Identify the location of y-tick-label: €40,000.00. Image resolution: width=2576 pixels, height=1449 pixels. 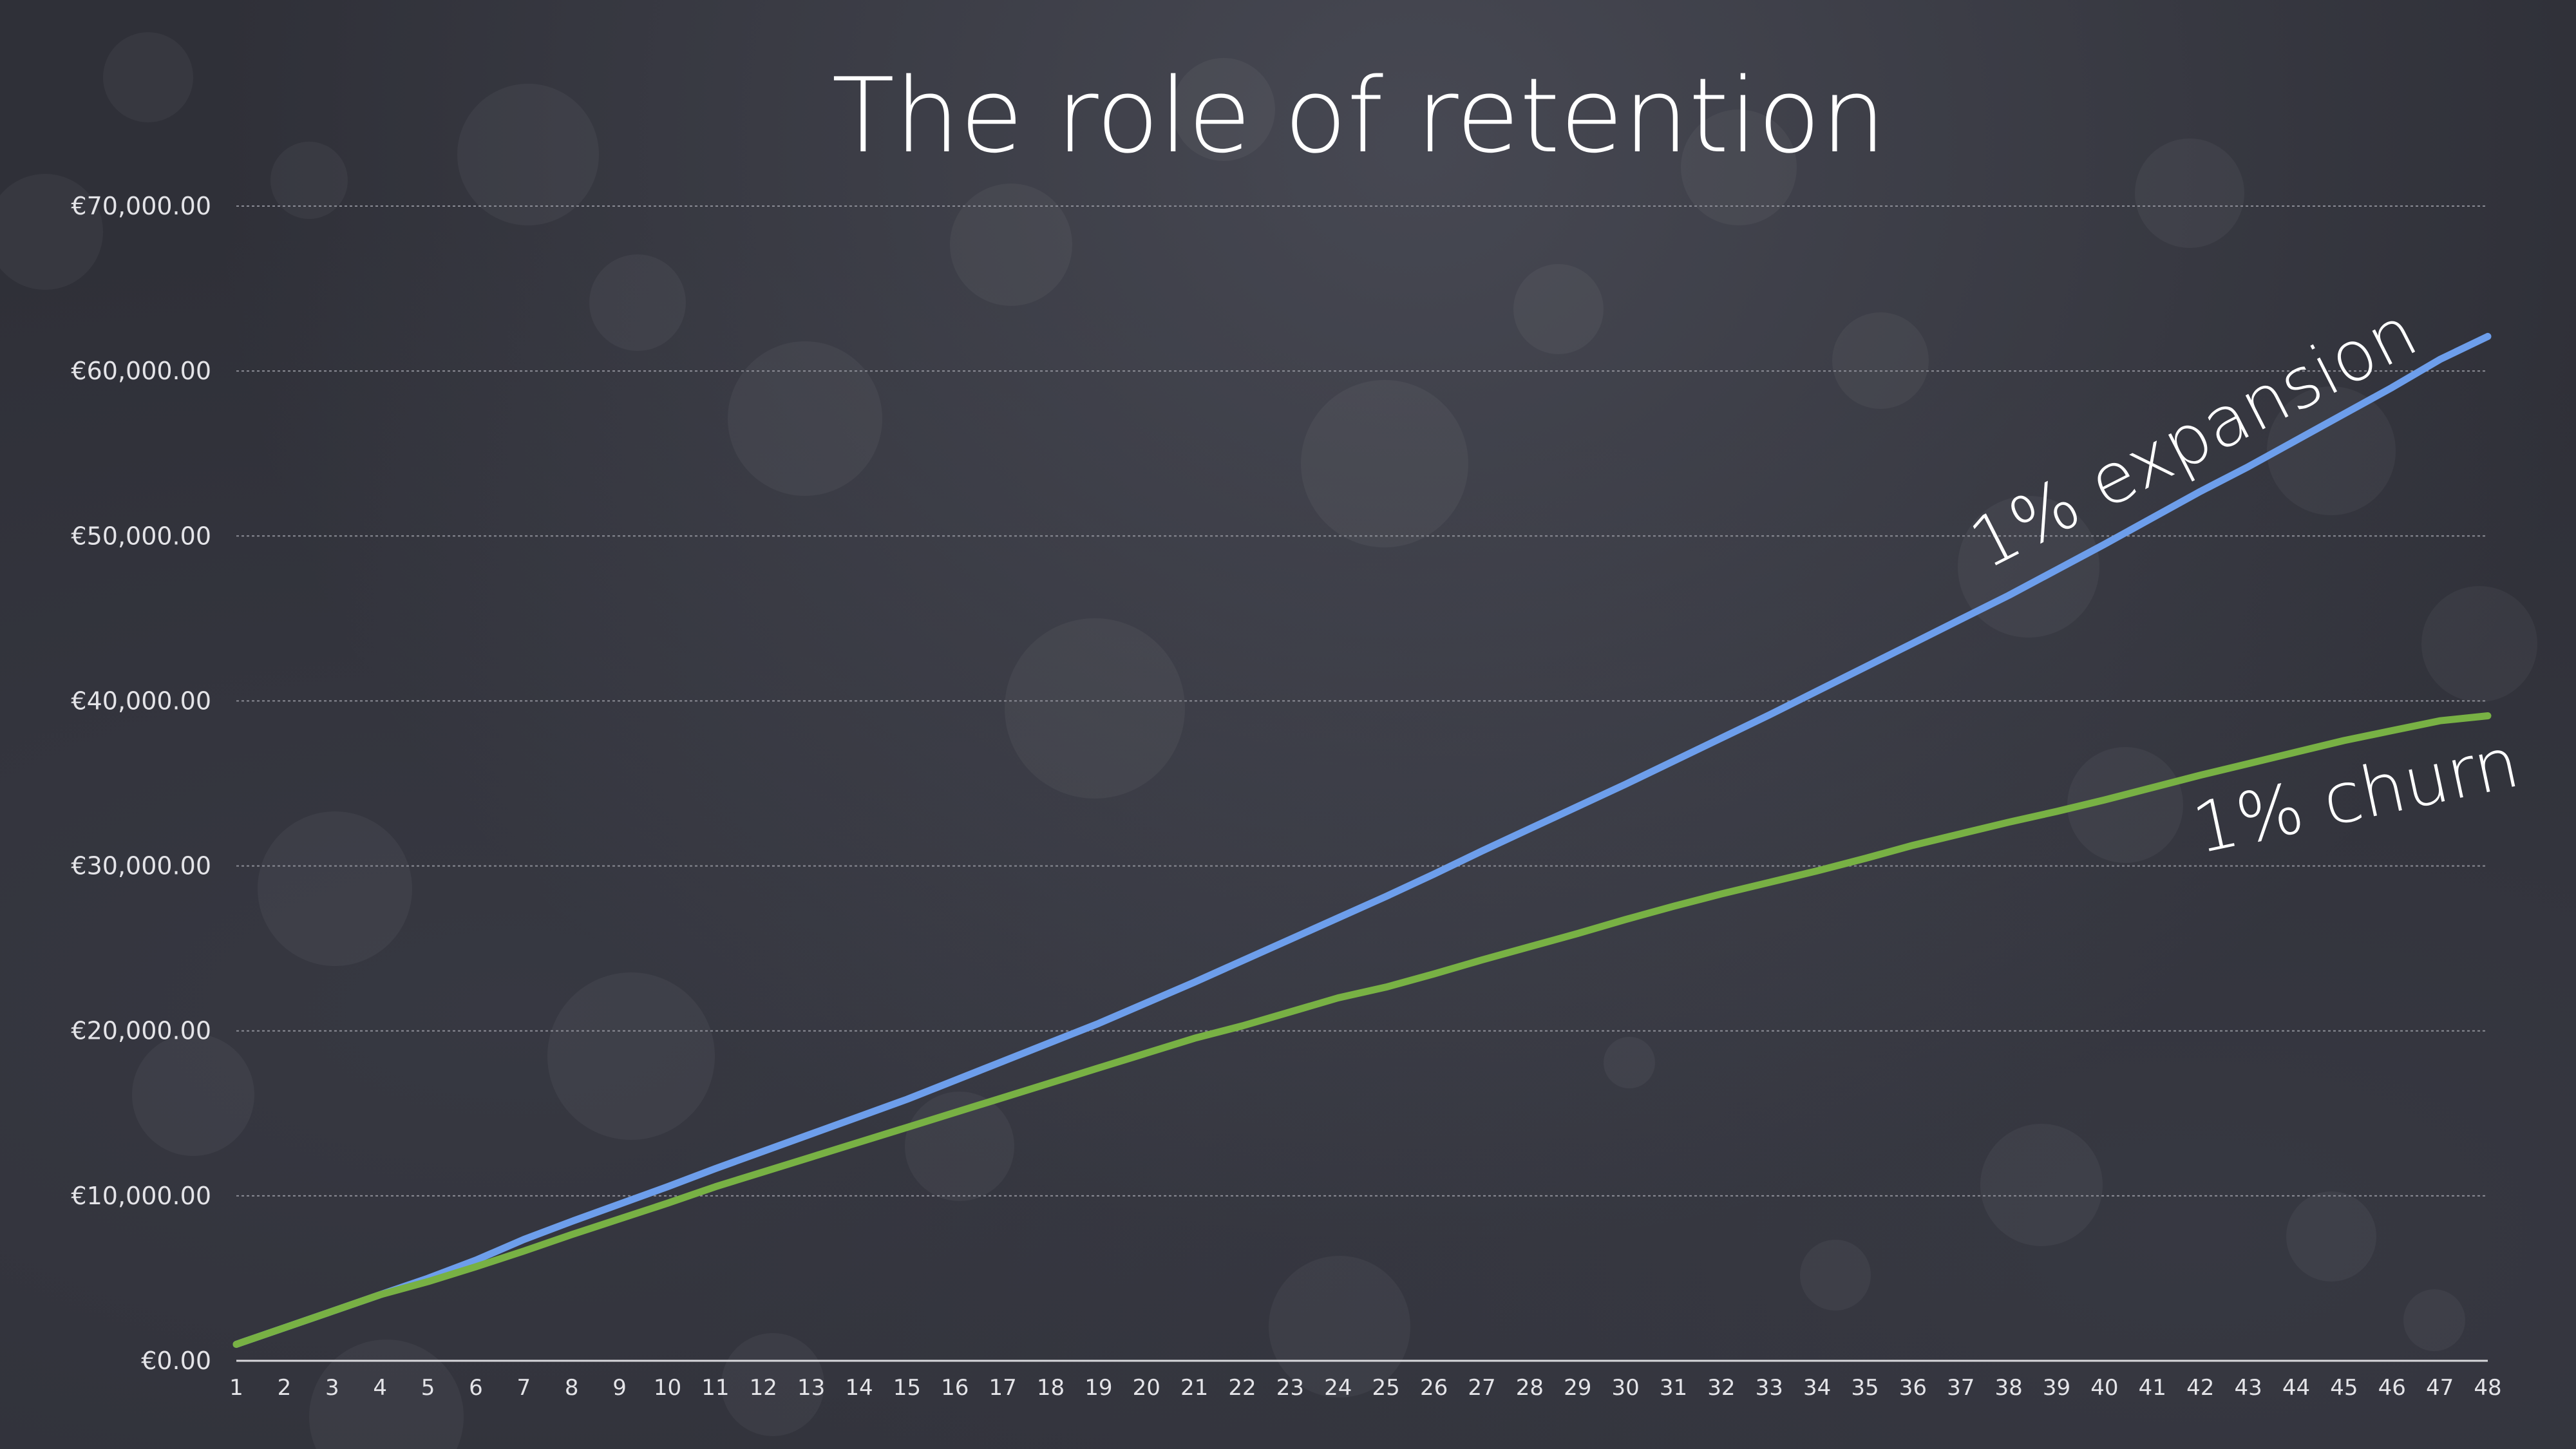
(141, 701).